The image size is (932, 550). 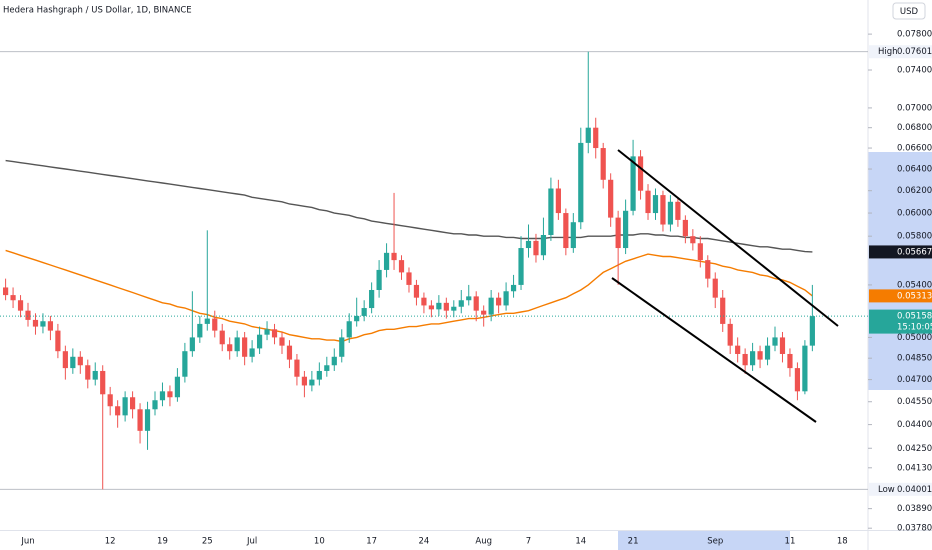 What do you see at coordinates (900, 321) in the screenshot?
I see `last-price-box` at bounding box center [900, 321].